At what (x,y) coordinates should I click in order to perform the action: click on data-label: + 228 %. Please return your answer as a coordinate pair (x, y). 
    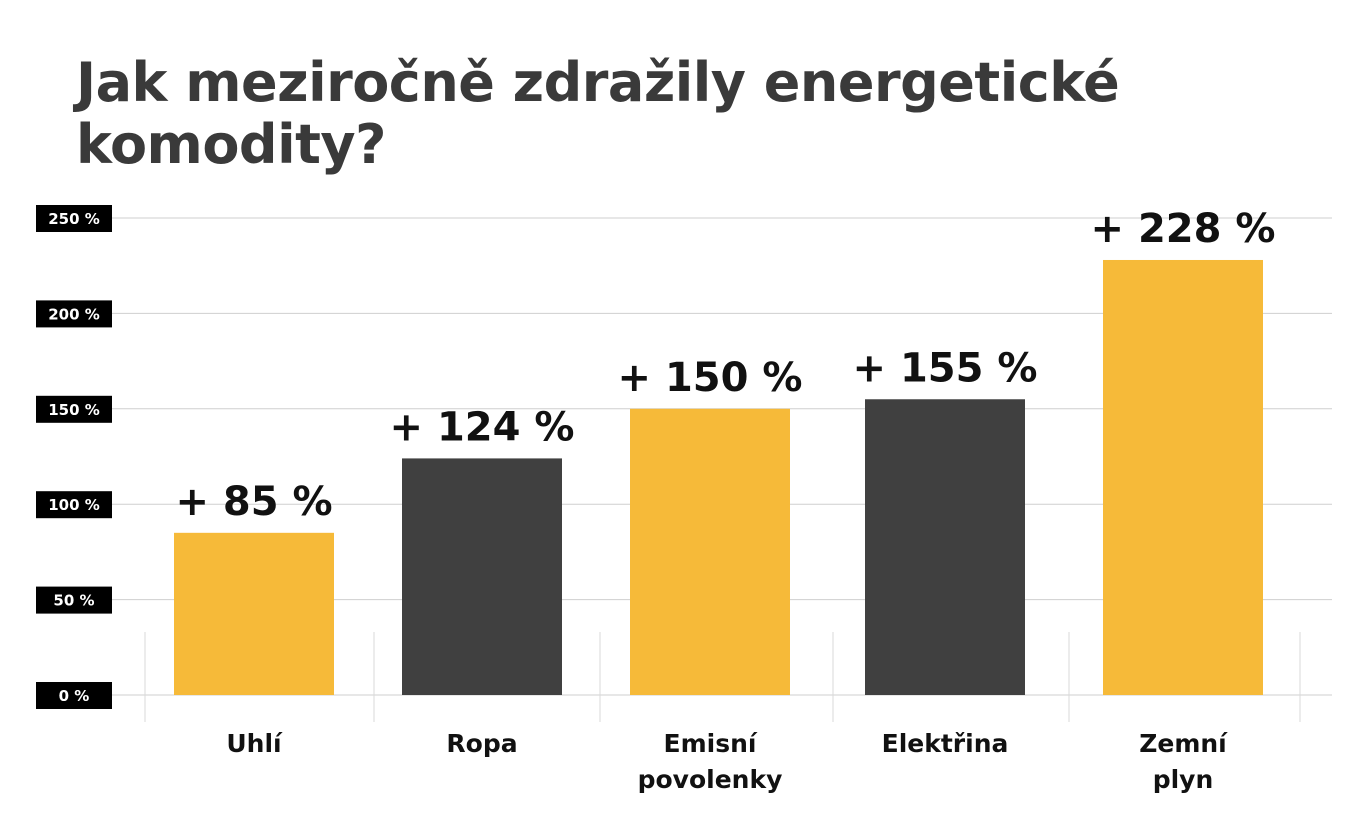
    Looking at the image, I should click on (1183, 229).